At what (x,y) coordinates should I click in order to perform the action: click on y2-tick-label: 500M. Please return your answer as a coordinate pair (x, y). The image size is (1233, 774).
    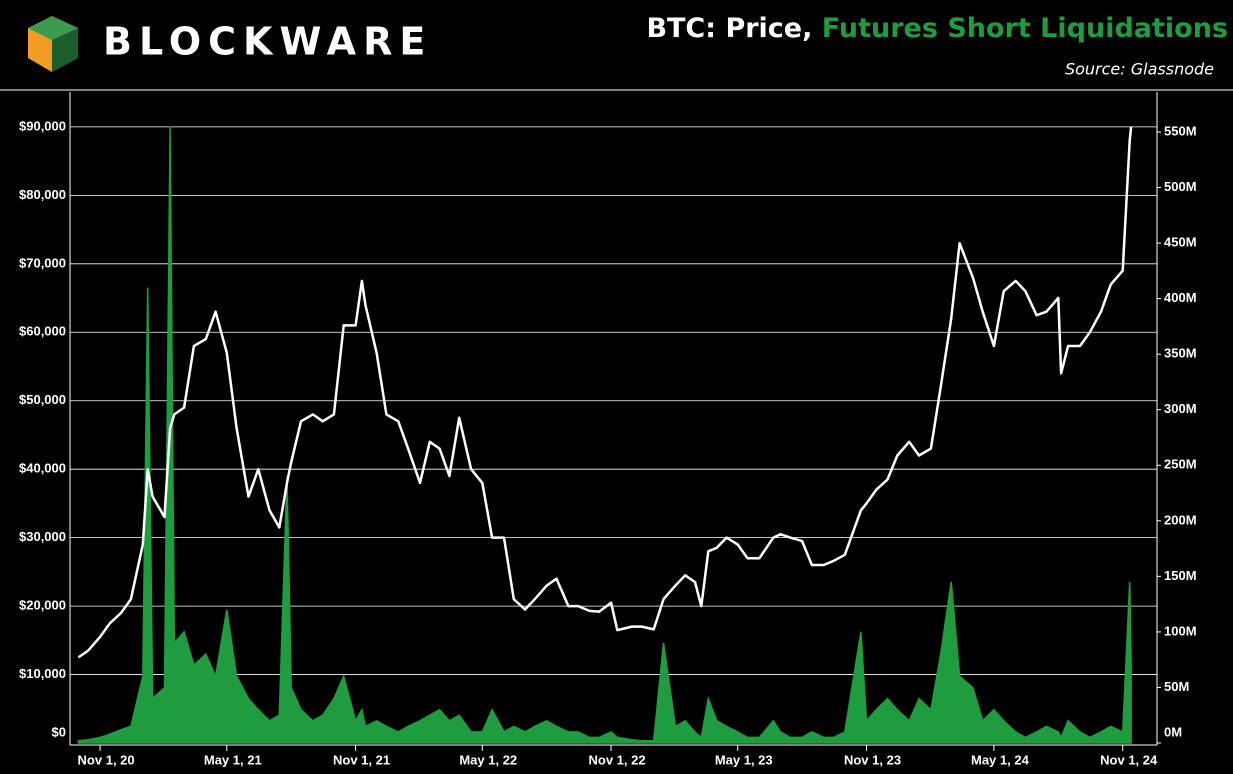
    Looking at the image, I should click on (1180, 186).